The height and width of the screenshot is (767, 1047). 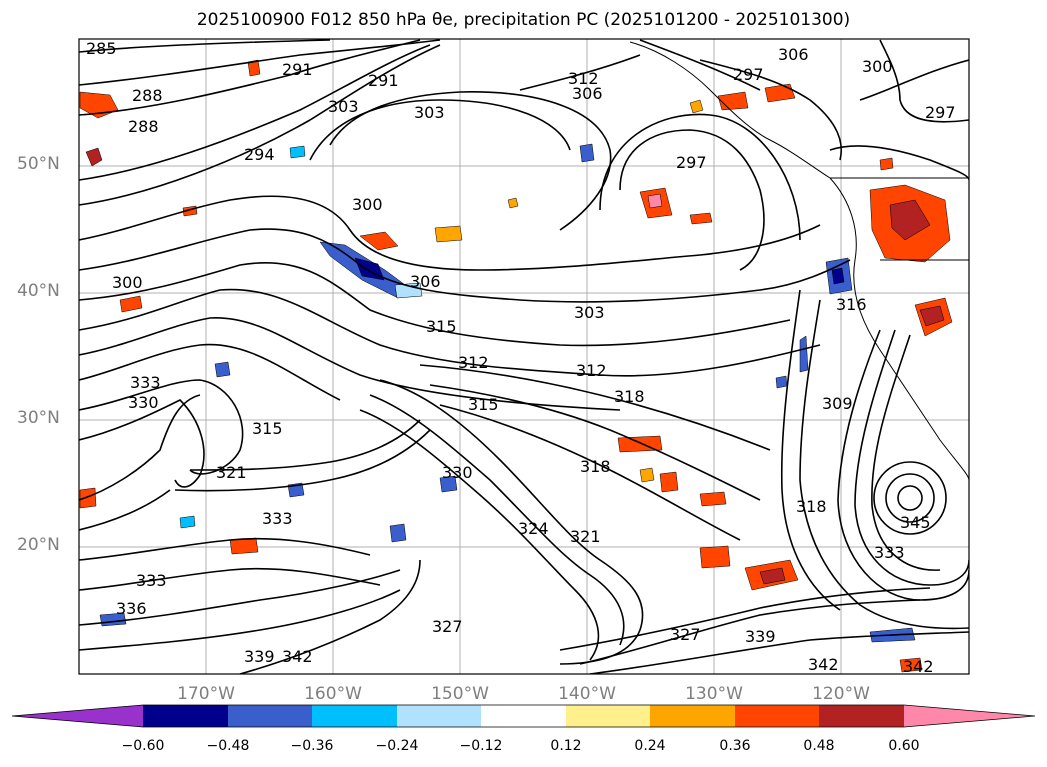 I want to click on contour-label: 316, so click(x=851, y=304).